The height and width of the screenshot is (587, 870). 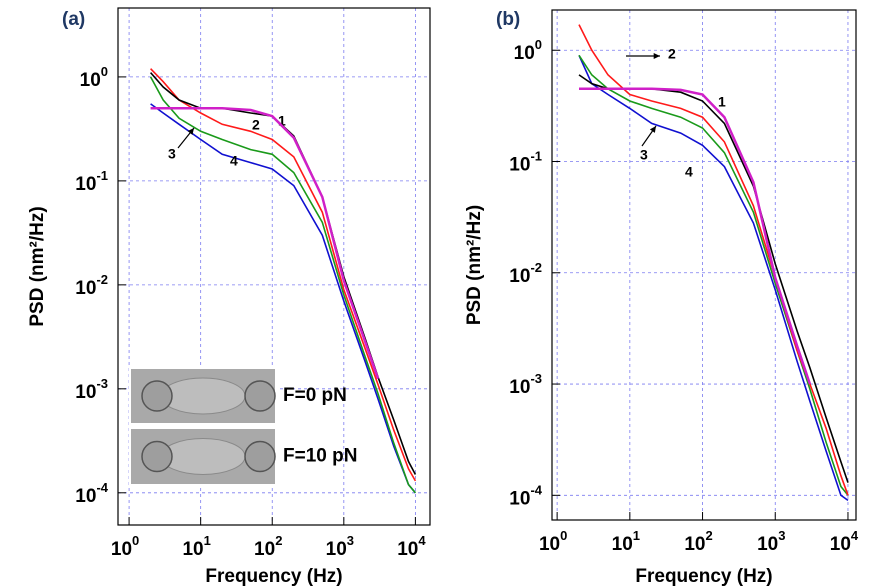 What do you see at coordinates (315, 395) in the screenshot?
I see `inset-label: F=0 pN` at bounding box center [315, 395].